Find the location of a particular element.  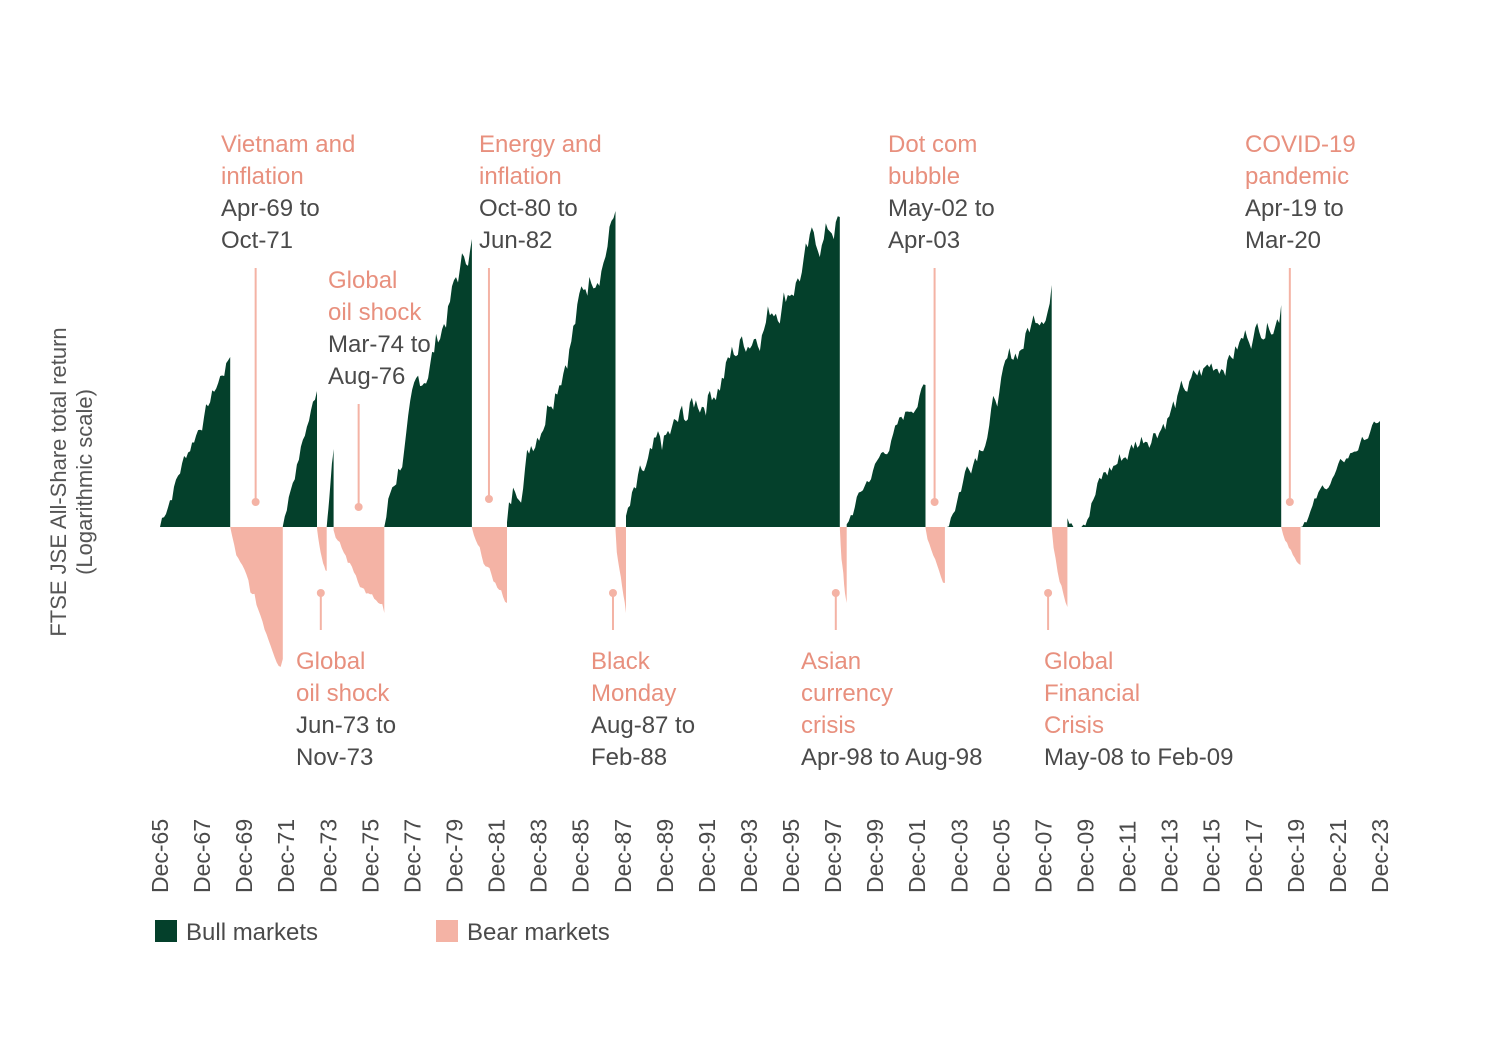

x-tick-label: Dec-89 is located at coordinates (665, 856).